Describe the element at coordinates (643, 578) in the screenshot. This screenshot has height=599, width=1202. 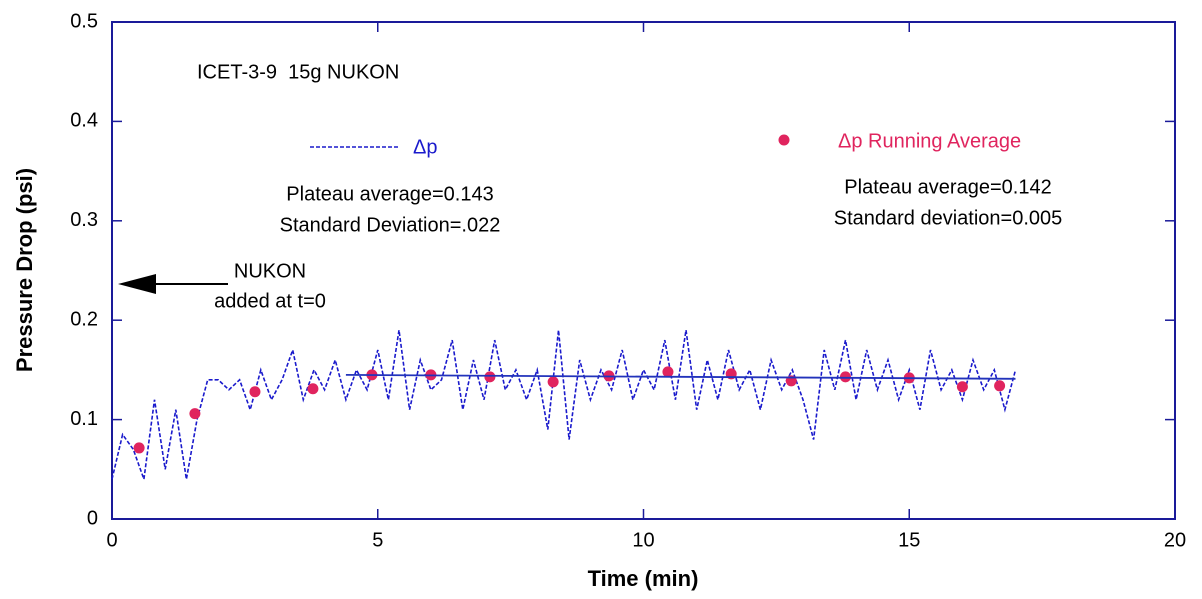
I see `x-axis-label: Time (min)` at that location.